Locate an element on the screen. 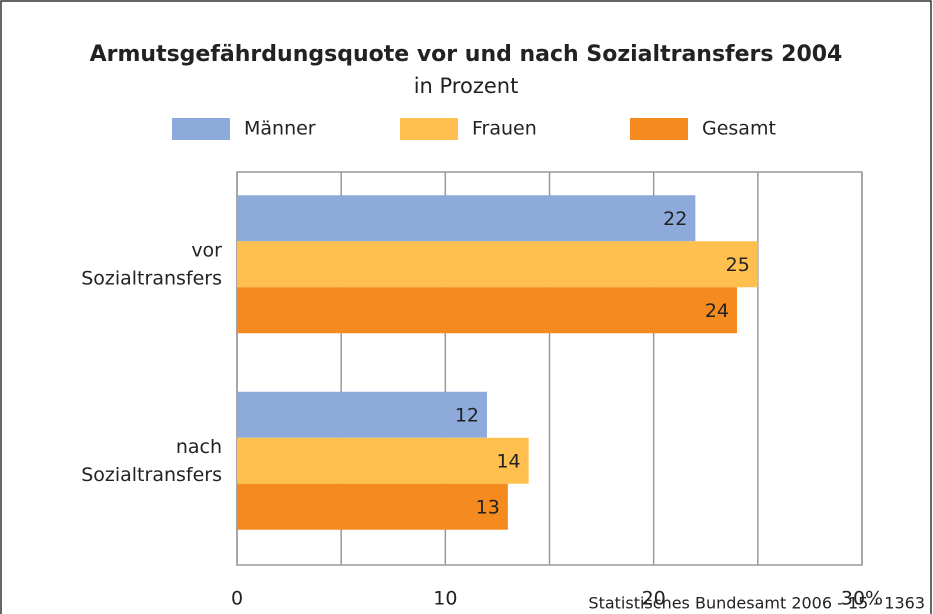  x-tick-label: 10 is located at coordinates (445, 599).